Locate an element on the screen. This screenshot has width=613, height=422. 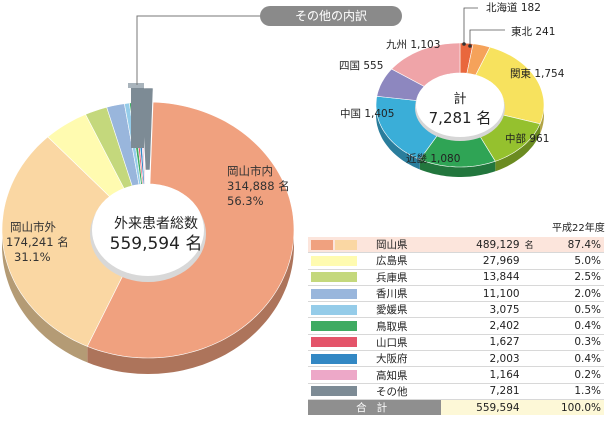
sub-center-value: 7,281 名 is located at coordinates (460, 118).